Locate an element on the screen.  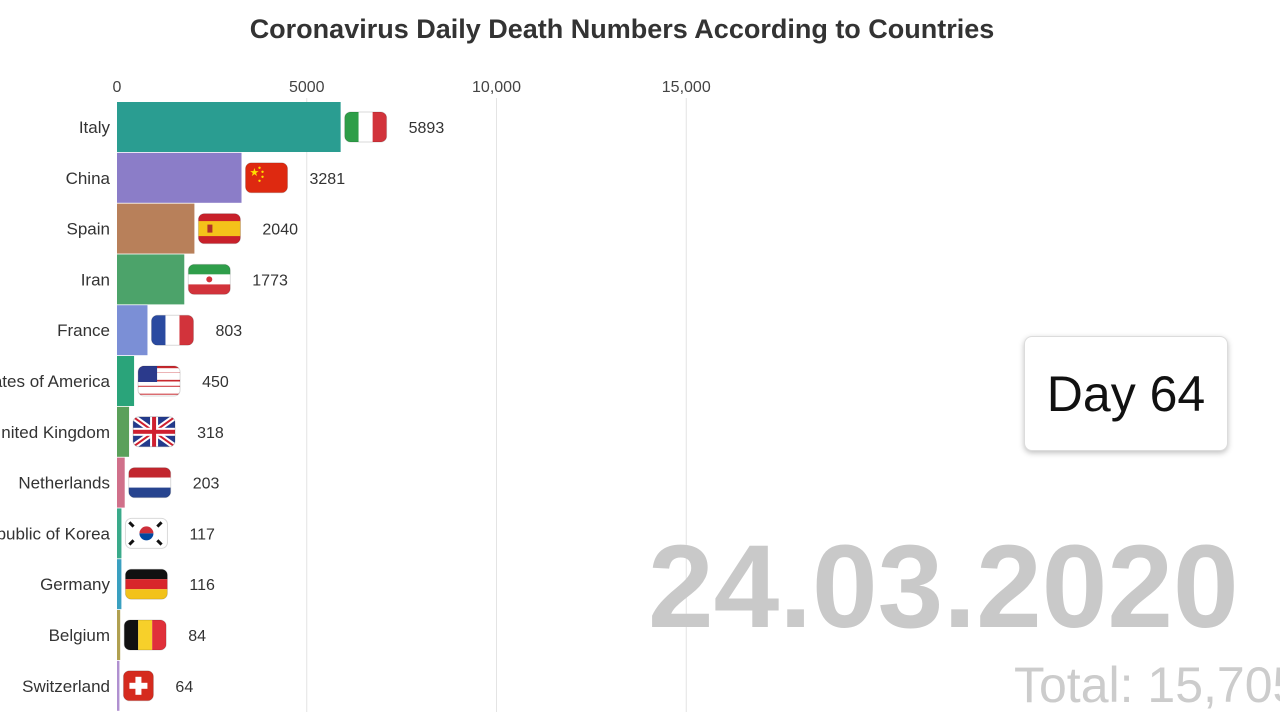
iran-flag-icon is located at coordinates (209, 279).